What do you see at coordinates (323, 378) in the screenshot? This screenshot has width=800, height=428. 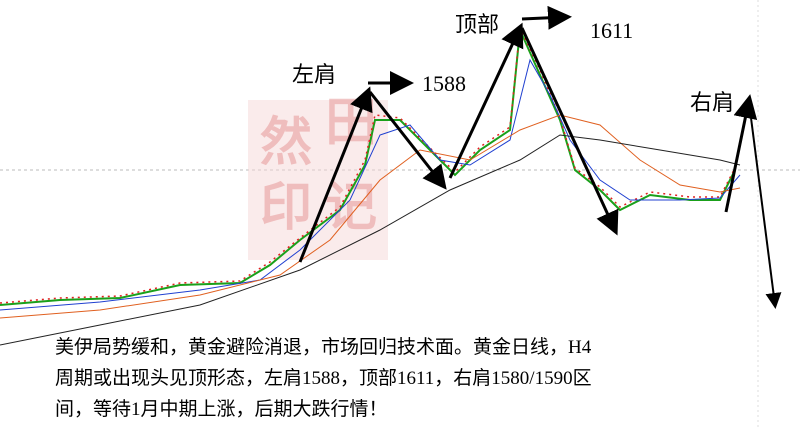 I see `caption-line: 周期或出现头见顶形态，左肩1588，顶部1611，右肩1580/1590区` at bounding box center [323, 378].